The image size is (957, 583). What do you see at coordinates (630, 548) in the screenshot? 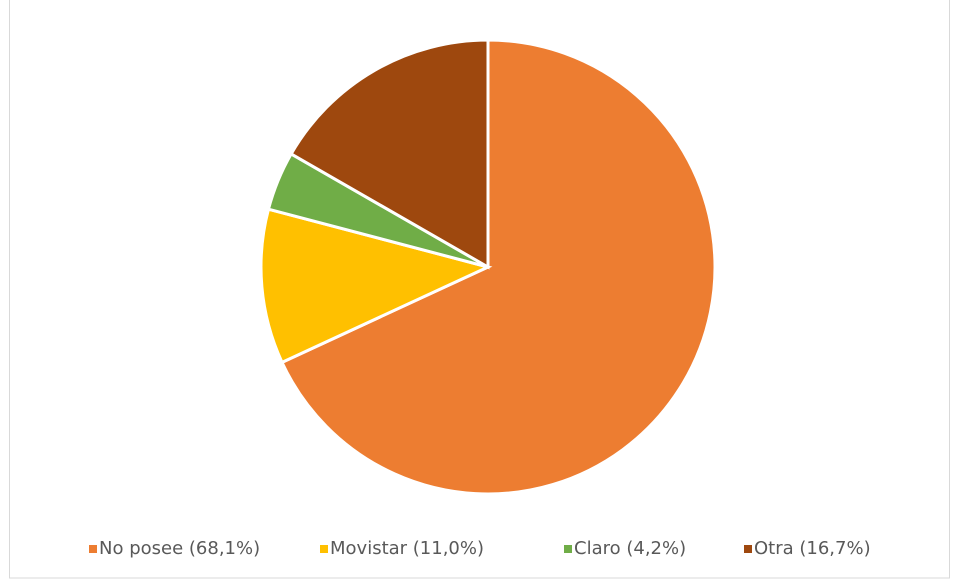
I see `legend-label: Claro (4,2%)` at bounding box center [630, 548].